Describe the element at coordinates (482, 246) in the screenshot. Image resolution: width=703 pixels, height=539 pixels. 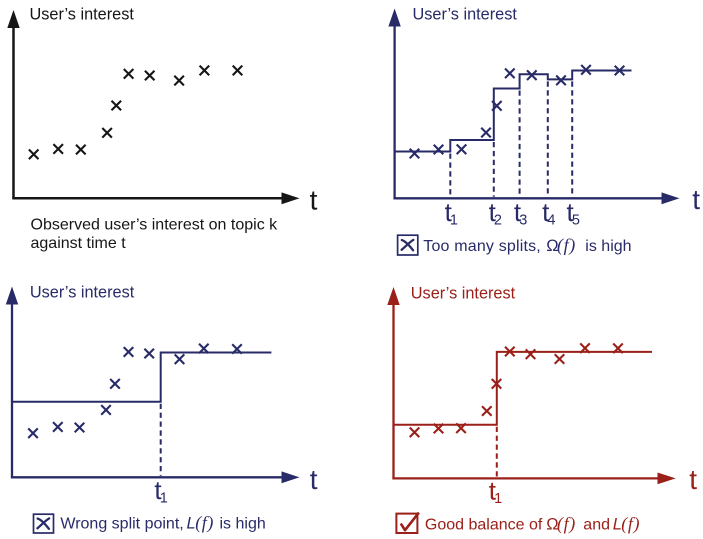
I see `svg-text: Too many splits,` at that location.